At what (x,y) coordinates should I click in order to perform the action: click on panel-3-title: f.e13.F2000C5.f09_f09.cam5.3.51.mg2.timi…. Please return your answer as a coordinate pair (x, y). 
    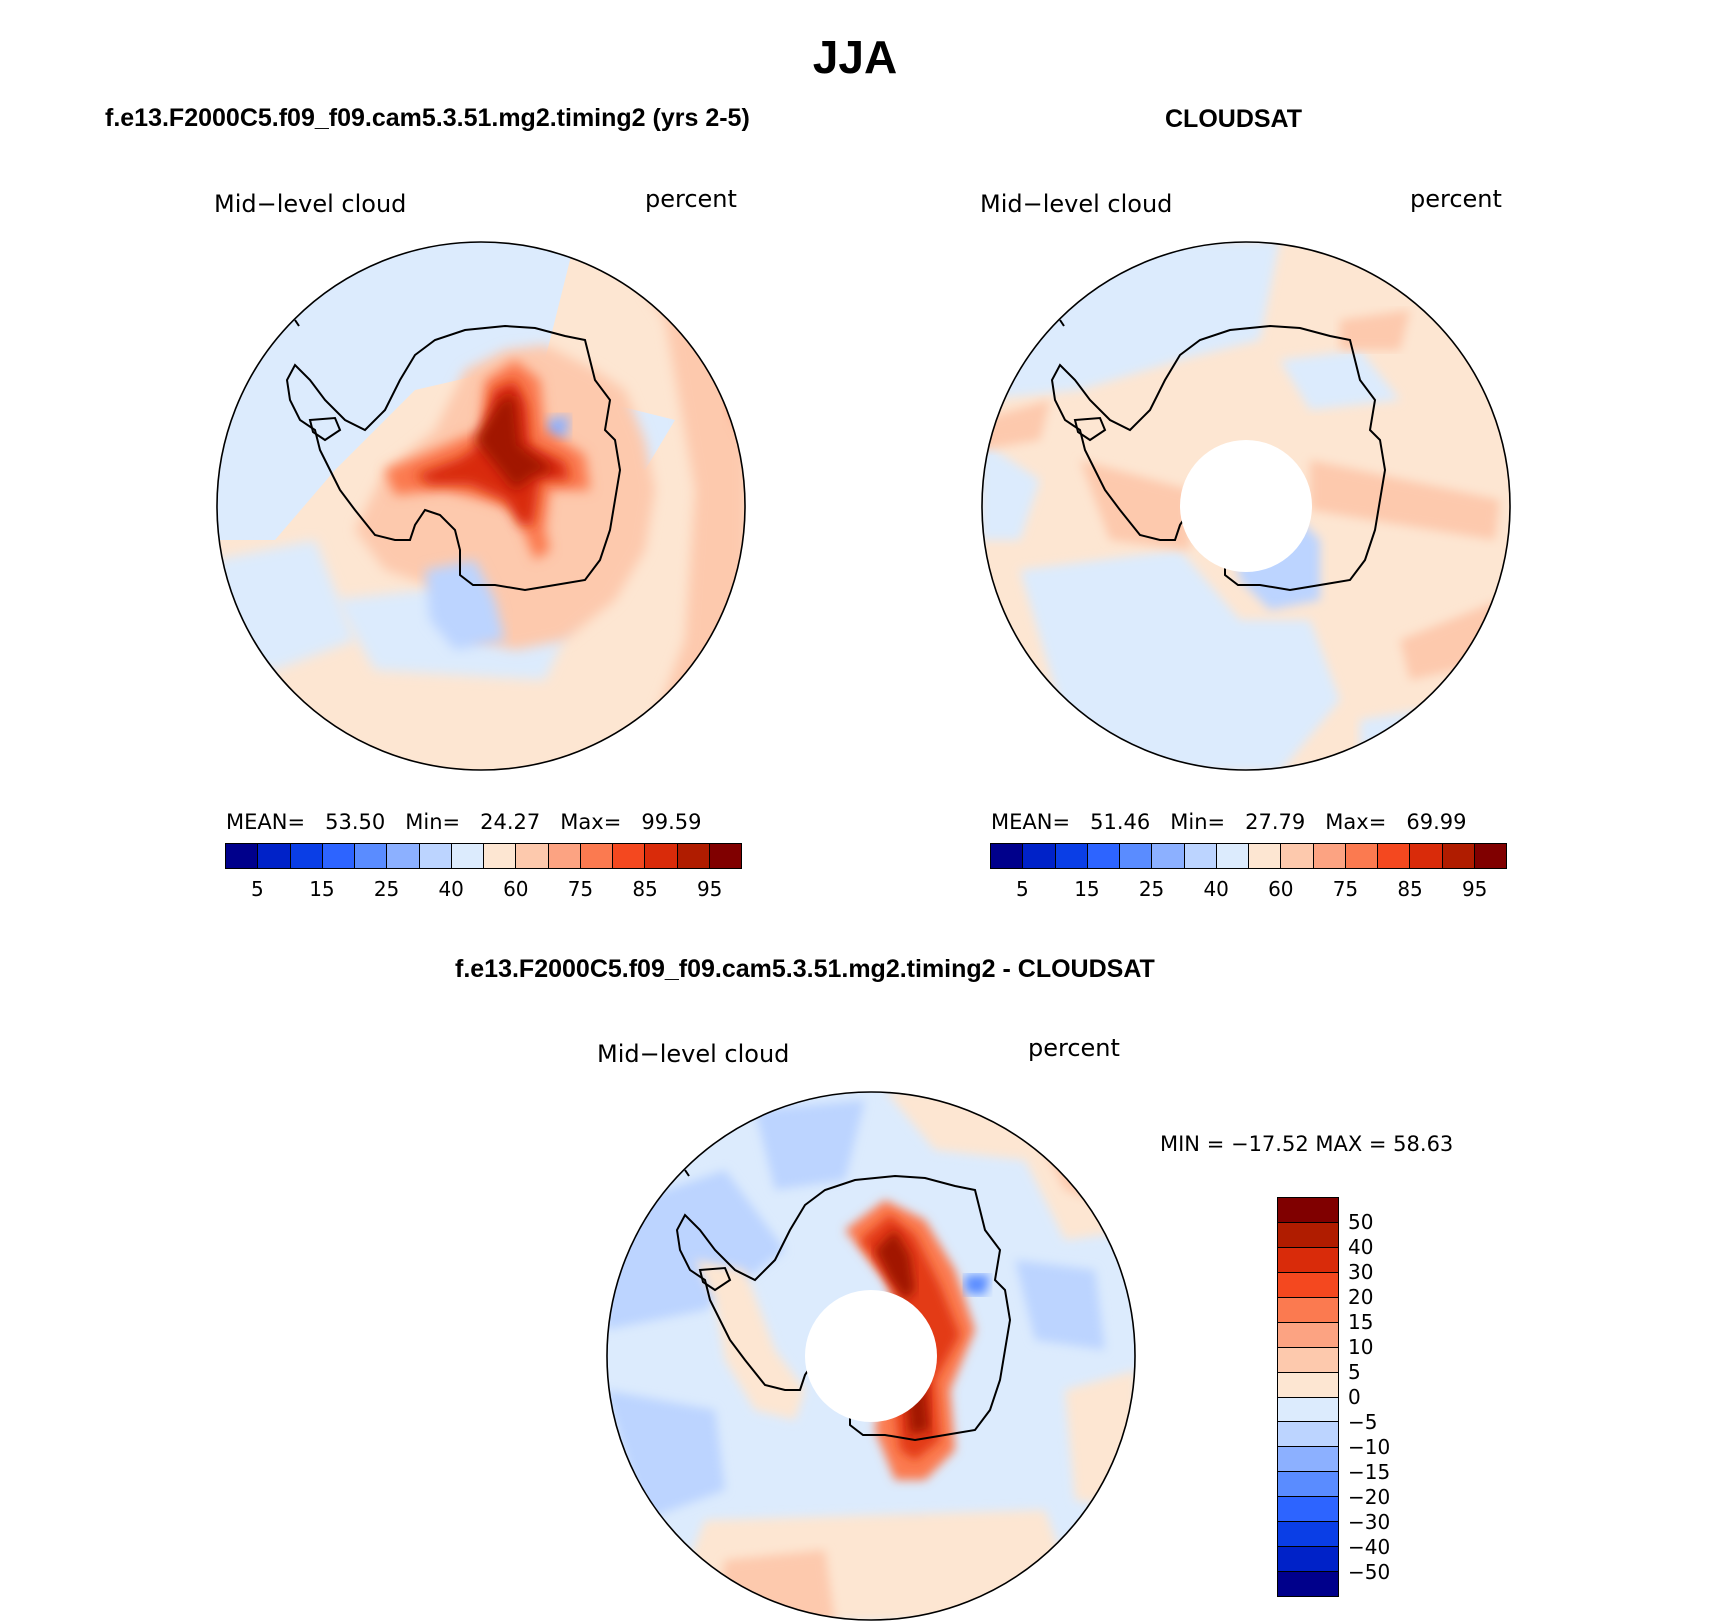
    Looking at the image, I should click on (805, 969).